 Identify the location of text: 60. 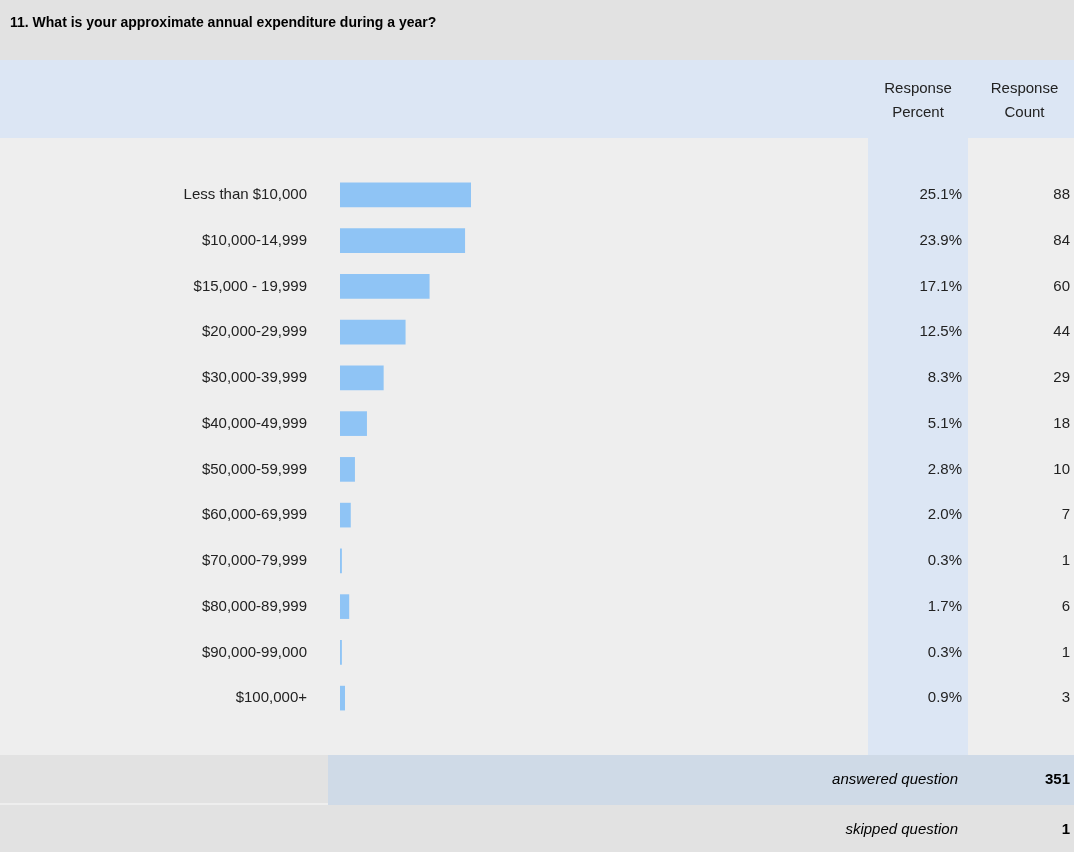
(1061, 285).